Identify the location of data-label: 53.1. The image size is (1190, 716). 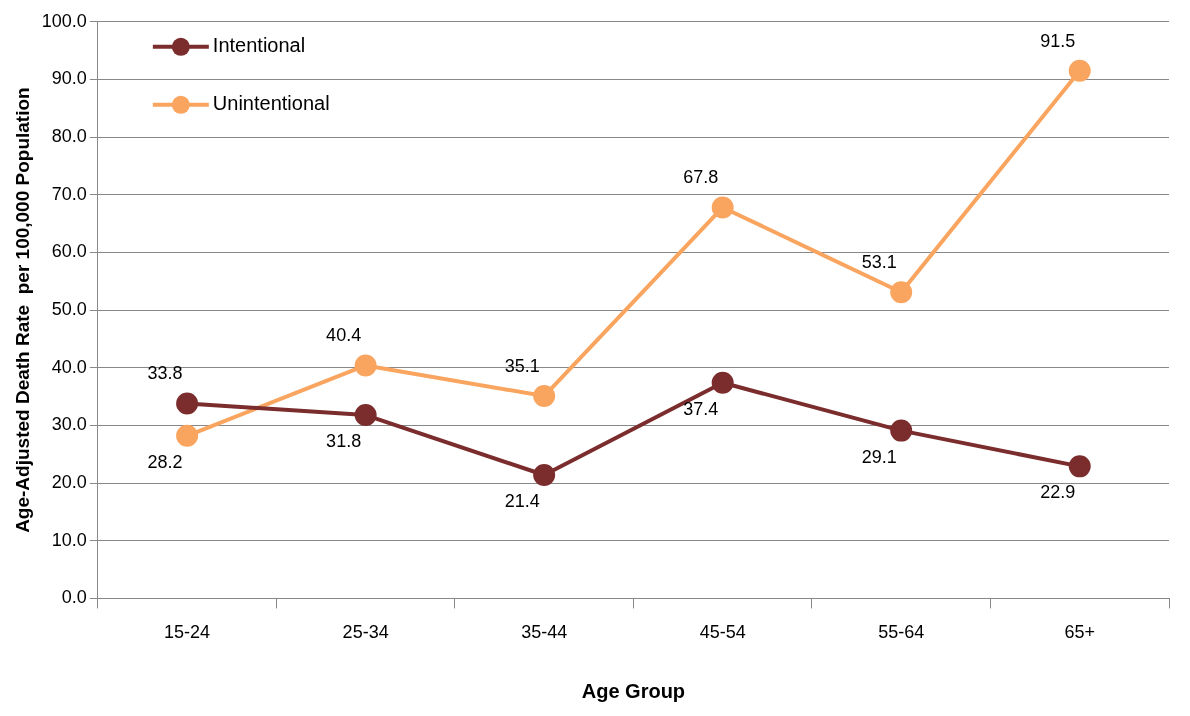
(879, 262).